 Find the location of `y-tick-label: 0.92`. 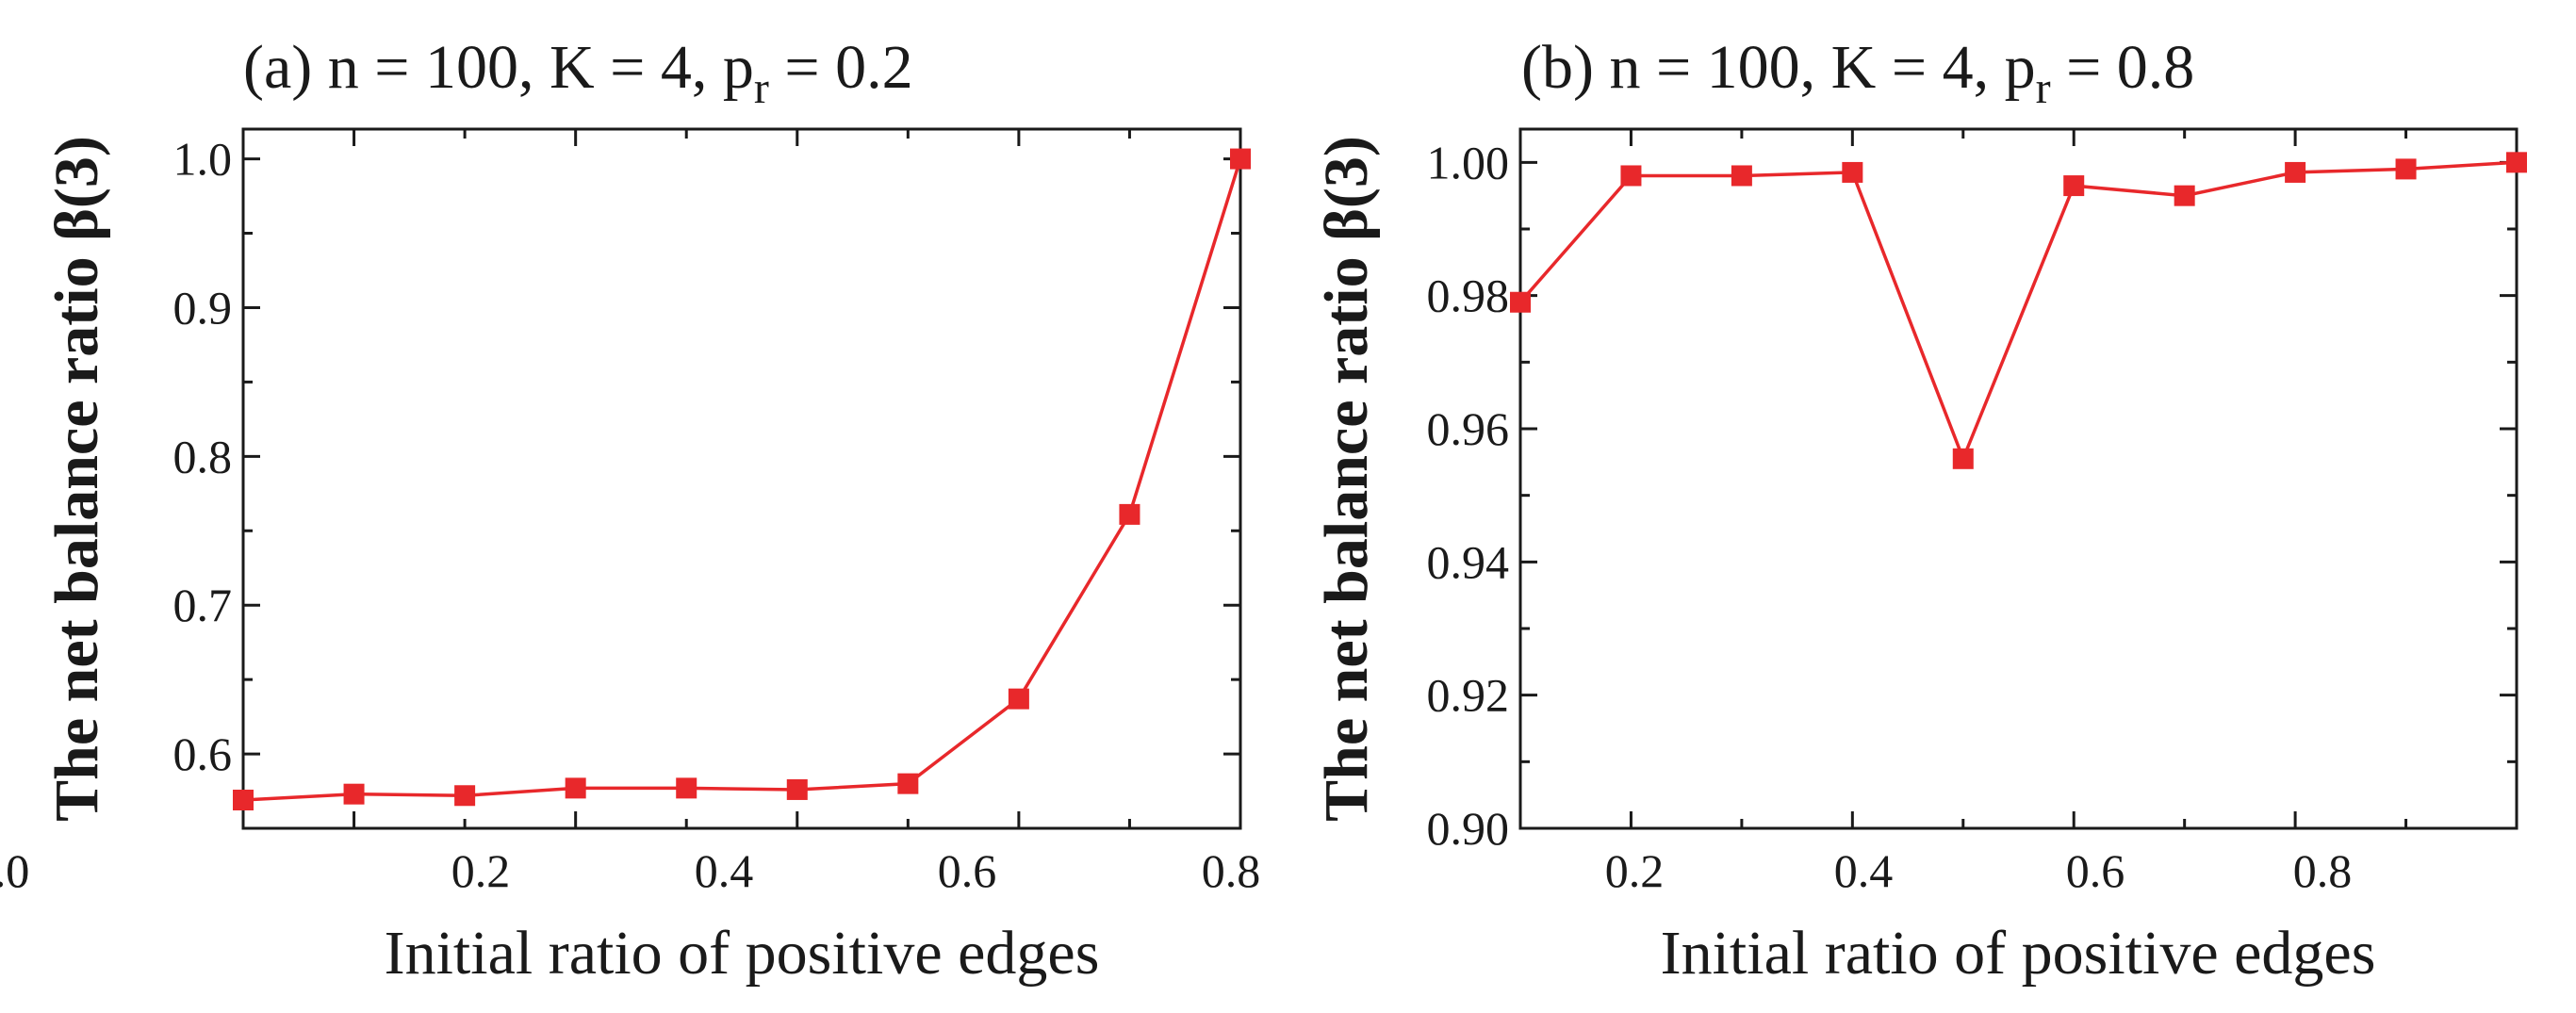

y-tick-label: 0.92 is located at coordinates (1468, 695).